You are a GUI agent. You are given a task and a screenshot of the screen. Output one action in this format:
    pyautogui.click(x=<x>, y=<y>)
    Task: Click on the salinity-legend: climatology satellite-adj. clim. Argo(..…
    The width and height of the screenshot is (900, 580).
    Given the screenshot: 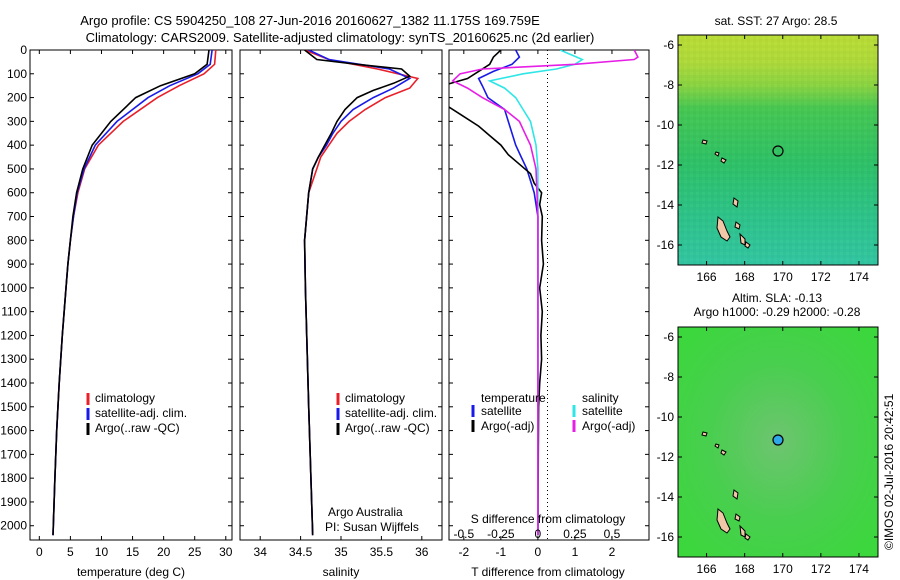 What is the action you would take?
    pyautogui.click(x=386, y=413)
    